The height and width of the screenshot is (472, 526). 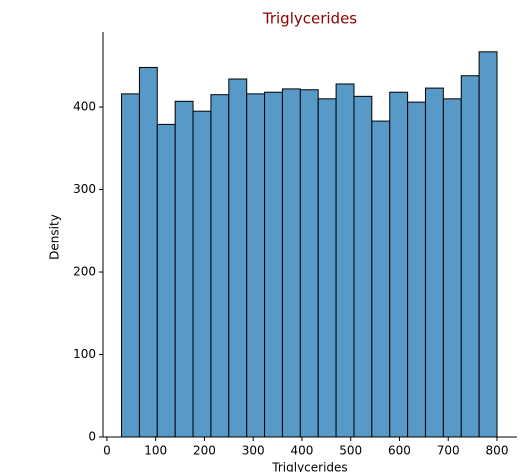 I want to click on y-tick-label: 0, so click(x=92, y=437).